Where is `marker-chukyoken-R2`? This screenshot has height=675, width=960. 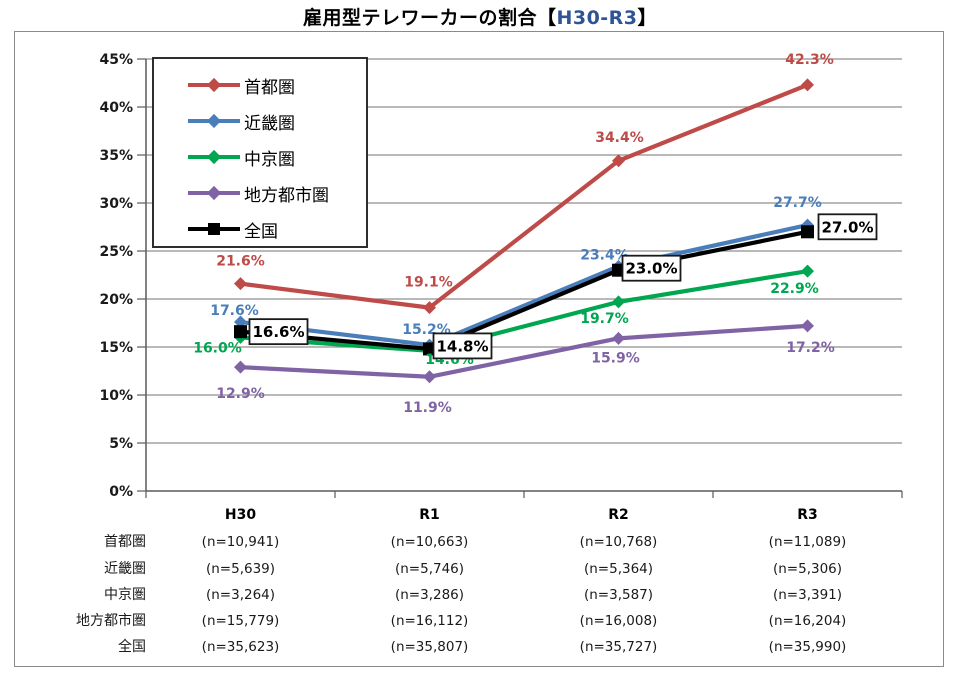
marker-chukyoken-R2 is located at coordinates (618, 302).